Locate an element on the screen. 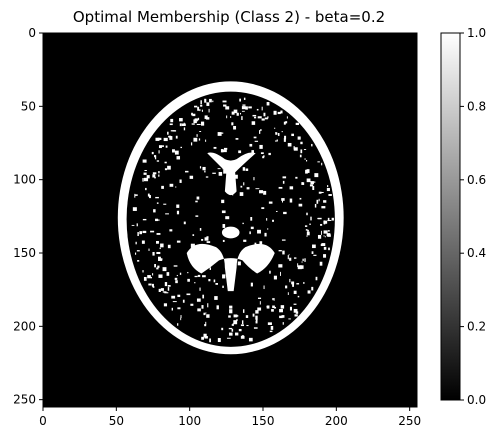  y-tick-label: 50 is located at coordinates (28, 106).